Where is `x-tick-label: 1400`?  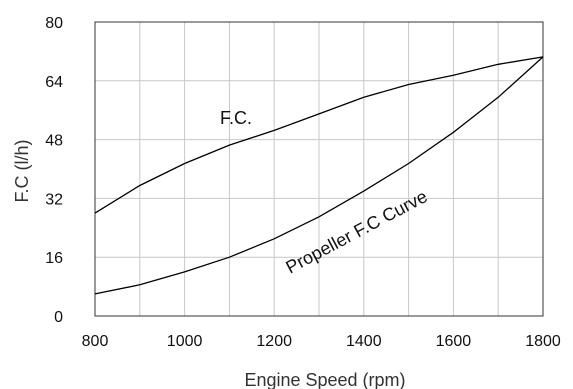 x-tick-label: 1400 is located at coordinates (364, 341).